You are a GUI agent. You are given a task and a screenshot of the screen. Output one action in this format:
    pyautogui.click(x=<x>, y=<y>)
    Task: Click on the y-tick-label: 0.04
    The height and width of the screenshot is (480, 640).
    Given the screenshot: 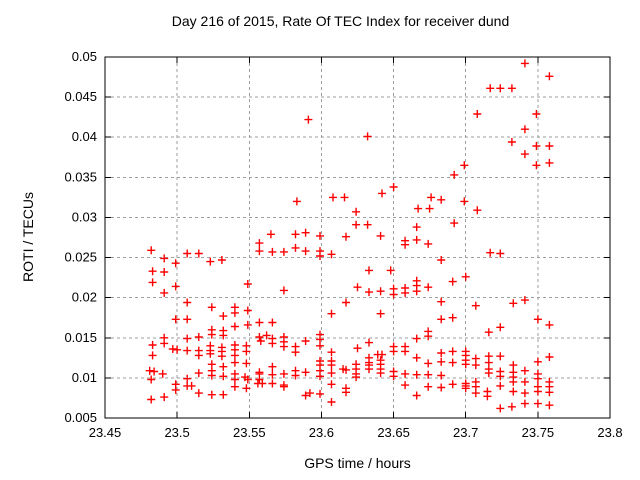 What is the action you would take?
    pyautogui.click(x=84, y=136)
    